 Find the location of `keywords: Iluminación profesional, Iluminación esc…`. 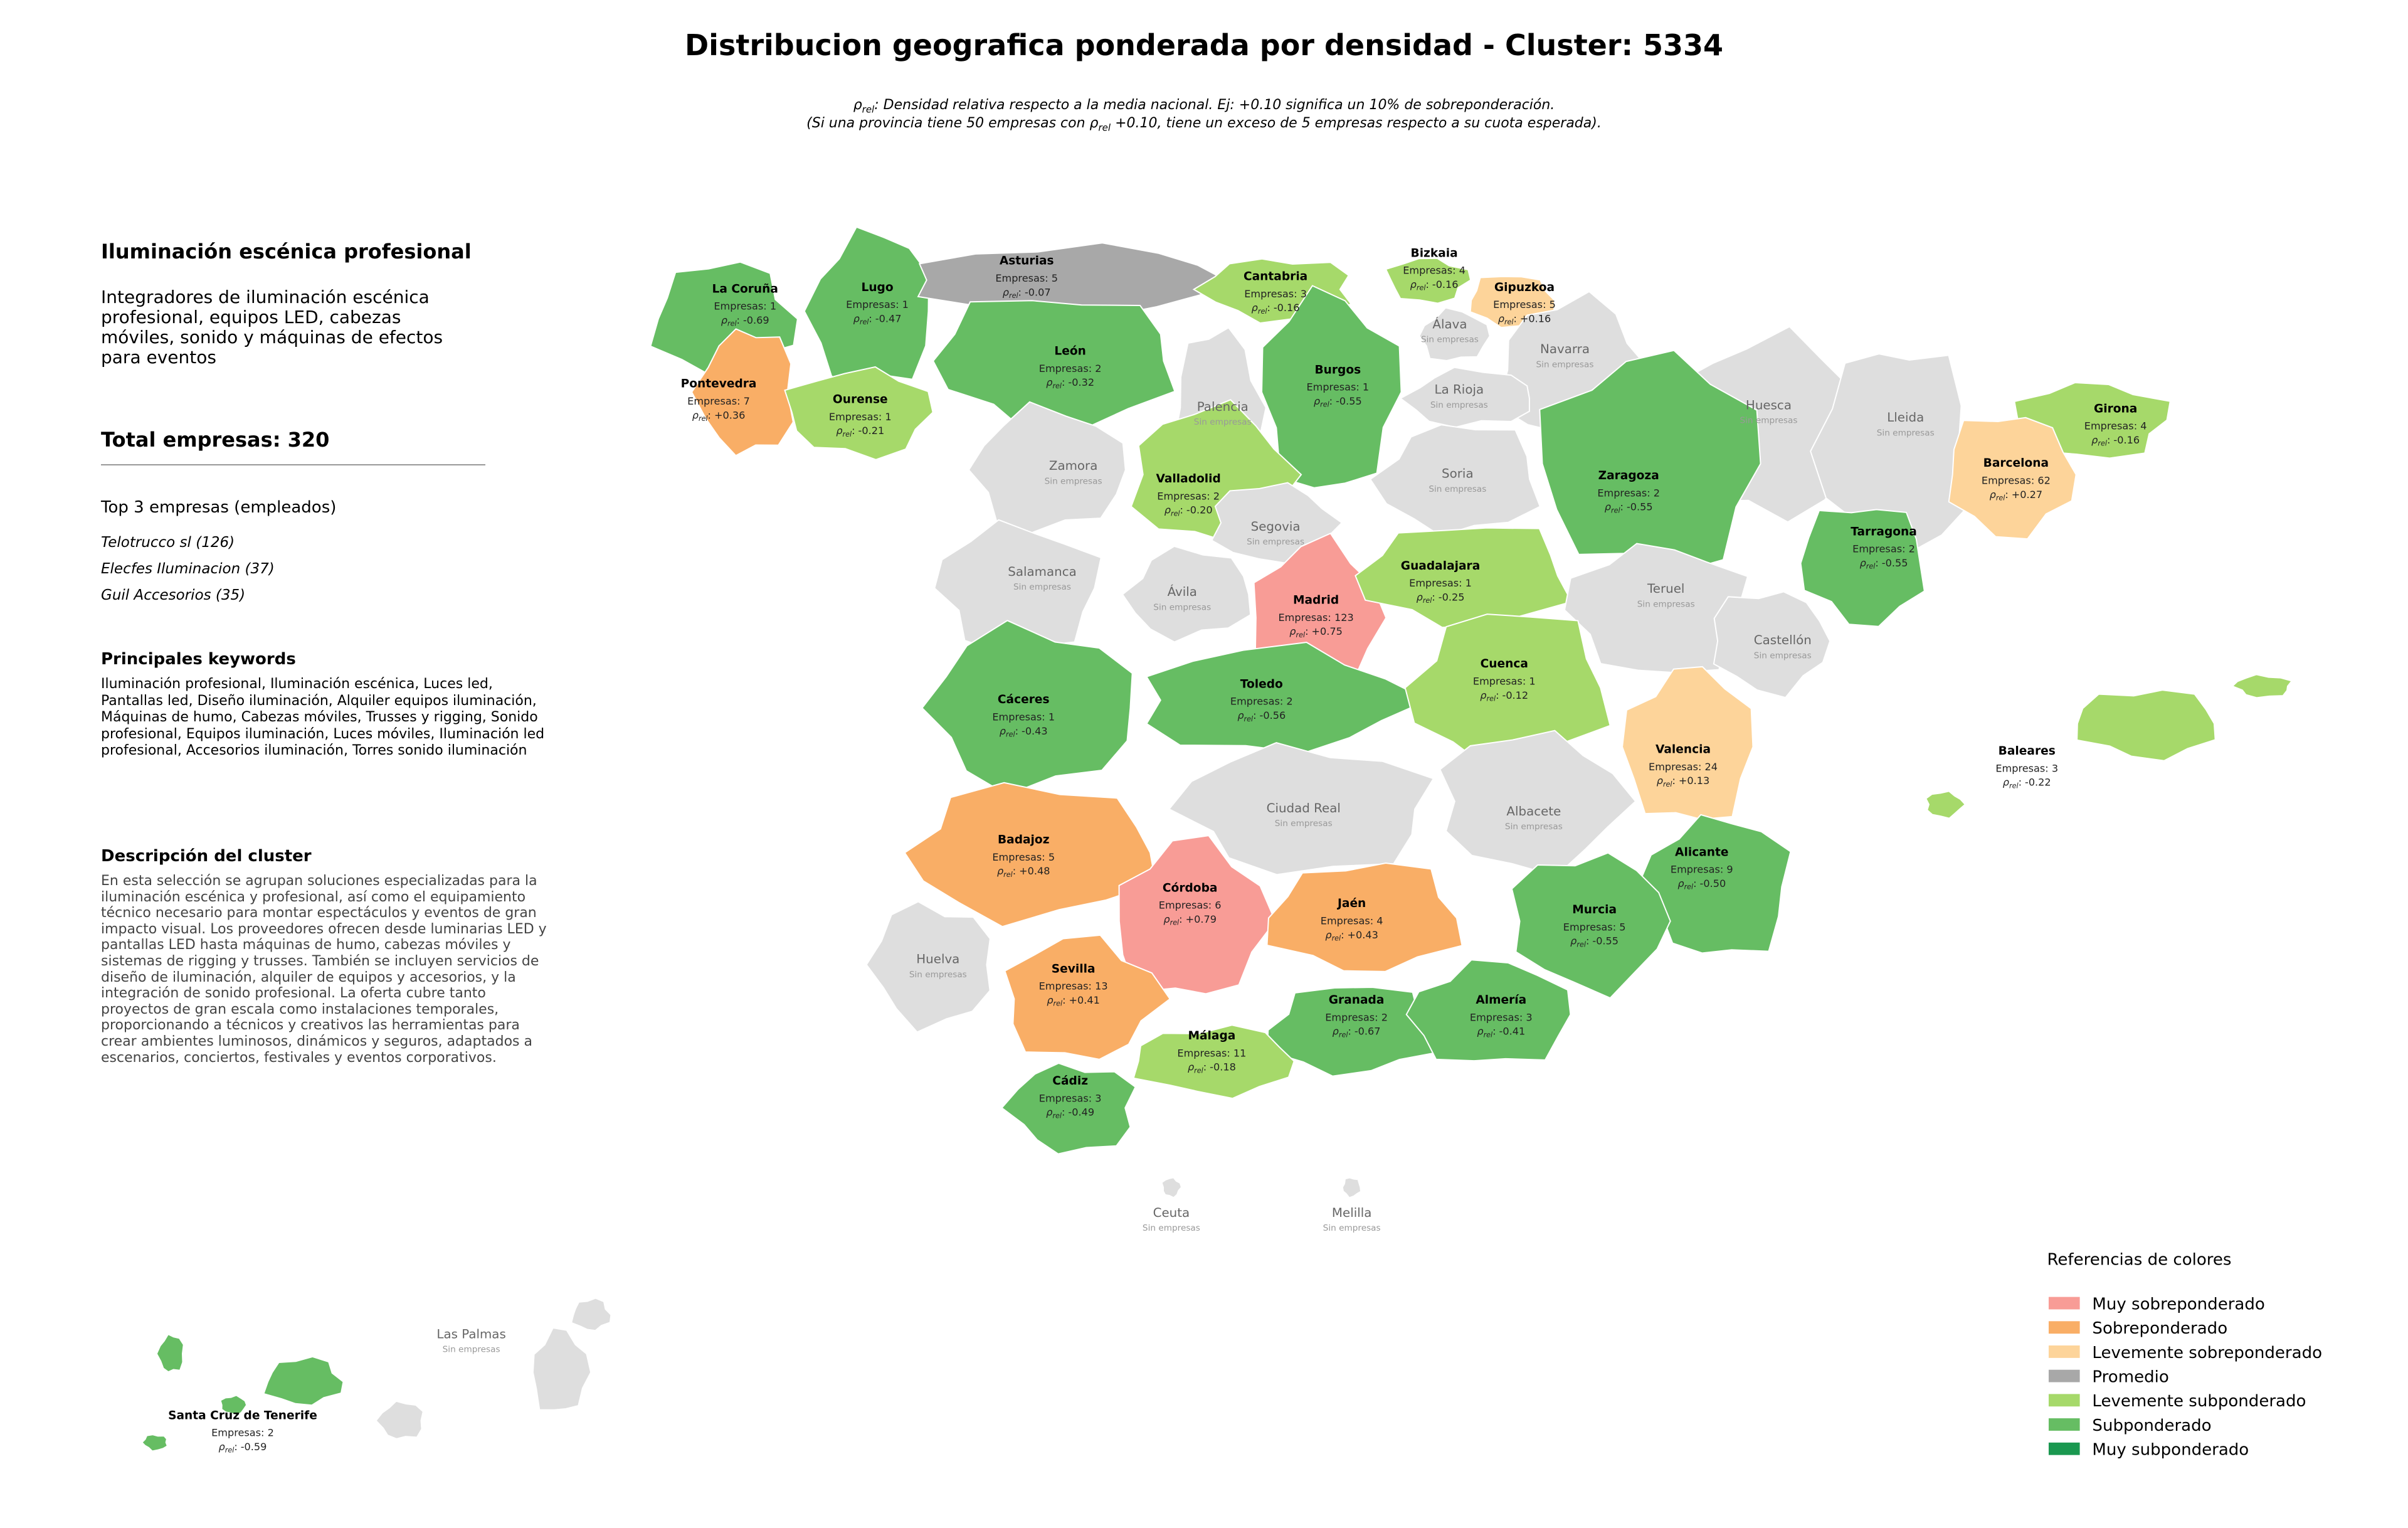

keywords: Iluminación profesional, Iluminación esc… is located at coordinates (323, 717).